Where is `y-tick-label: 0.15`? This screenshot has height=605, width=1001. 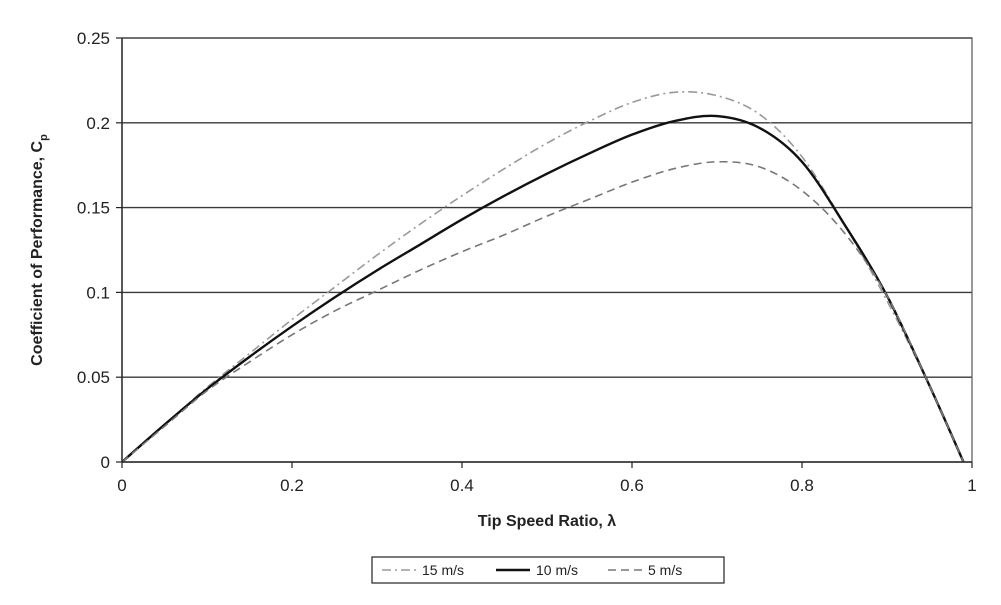
y-tick-label: 0.15 is located at coordinates (93, 208).